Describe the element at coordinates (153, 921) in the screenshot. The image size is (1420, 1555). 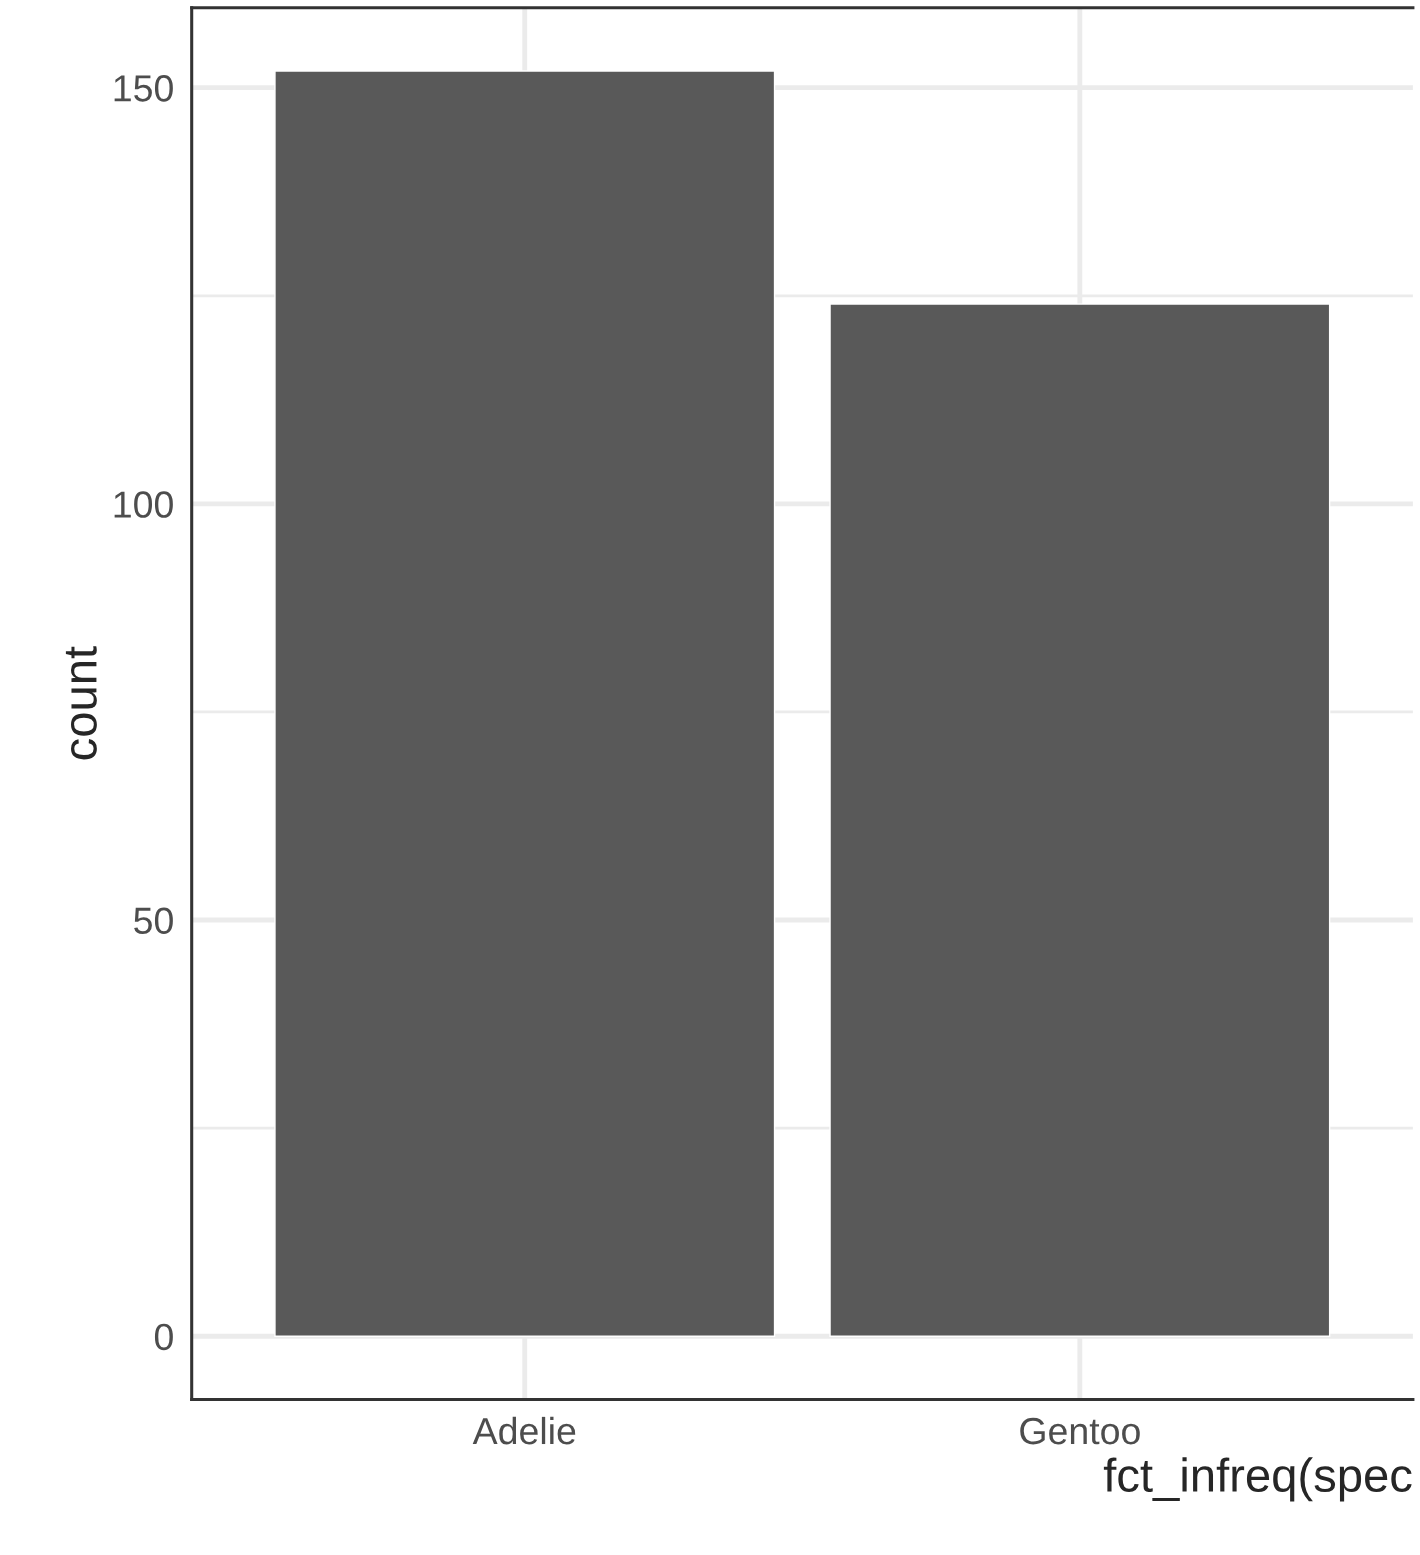
I see `y-tick-label: 50` at that location.